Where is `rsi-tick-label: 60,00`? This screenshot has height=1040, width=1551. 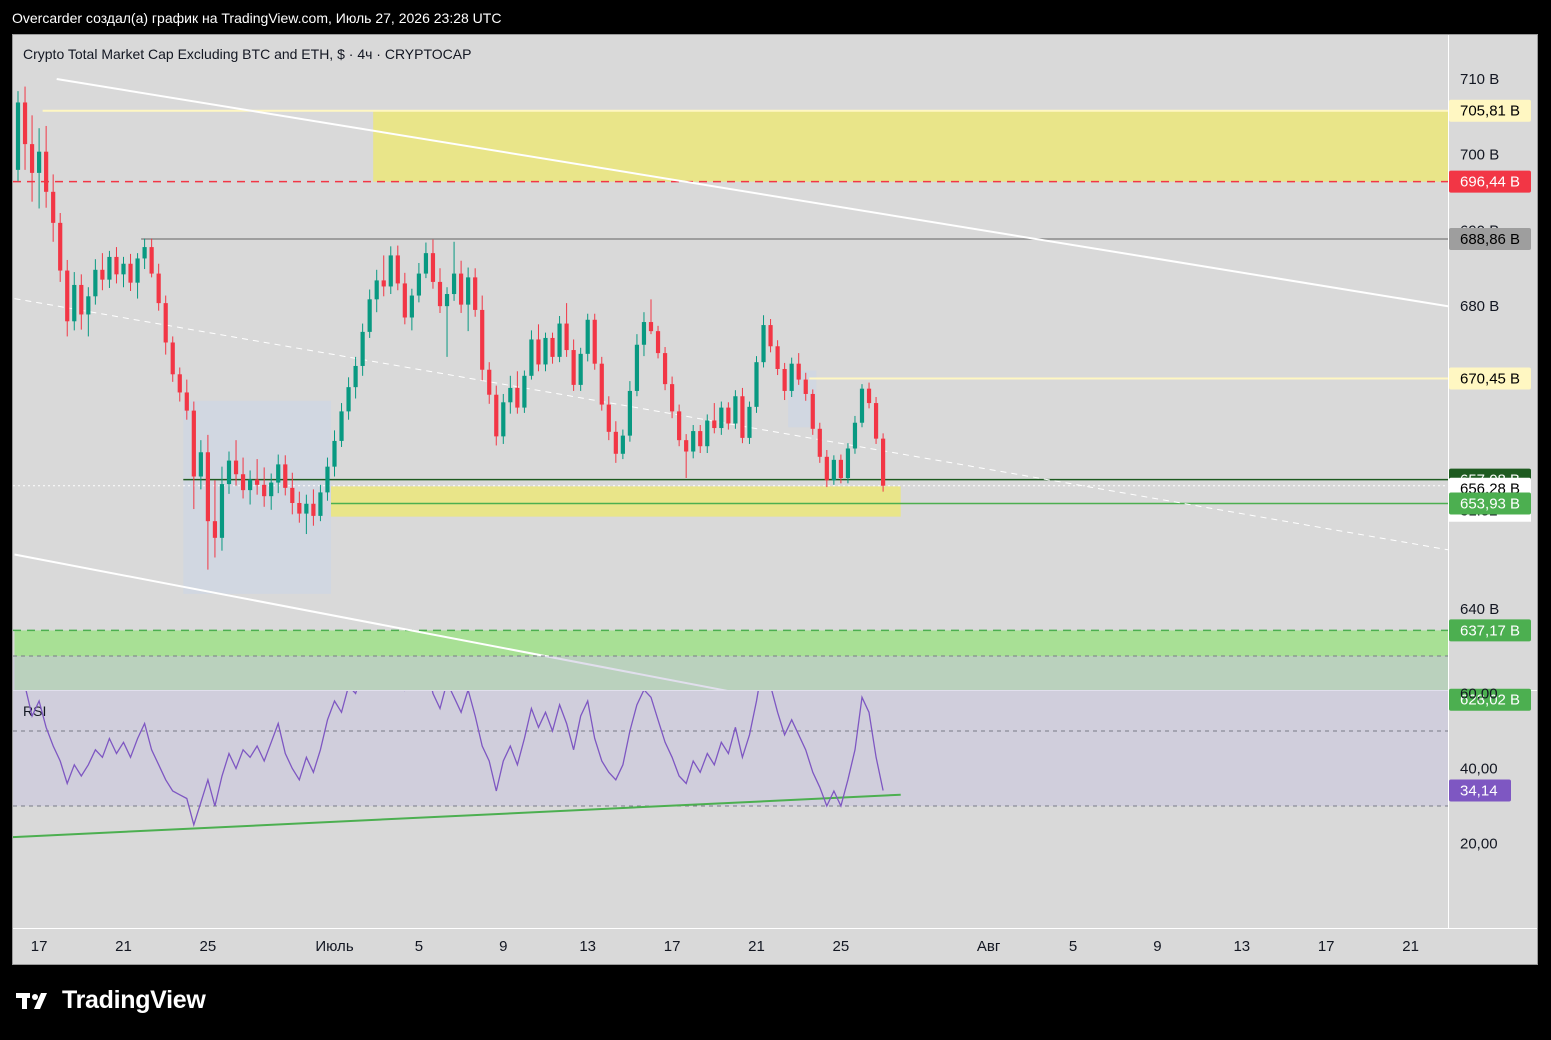 rsi-tick-label: 60,00 is located at coordinates (1479, 694).